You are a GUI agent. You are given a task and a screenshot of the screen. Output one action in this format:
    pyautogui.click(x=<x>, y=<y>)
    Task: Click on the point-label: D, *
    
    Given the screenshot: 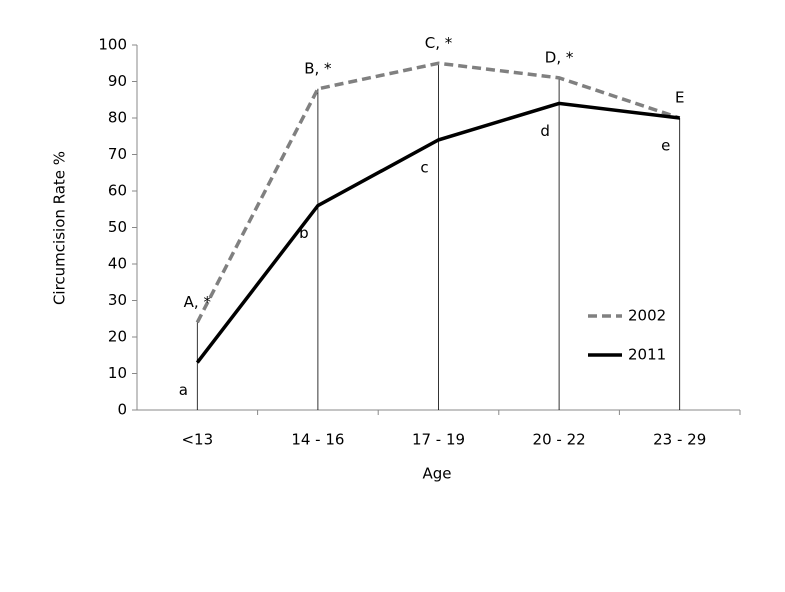 What is the action you would take?
    pyautogui.click(x=559, y=57)
    